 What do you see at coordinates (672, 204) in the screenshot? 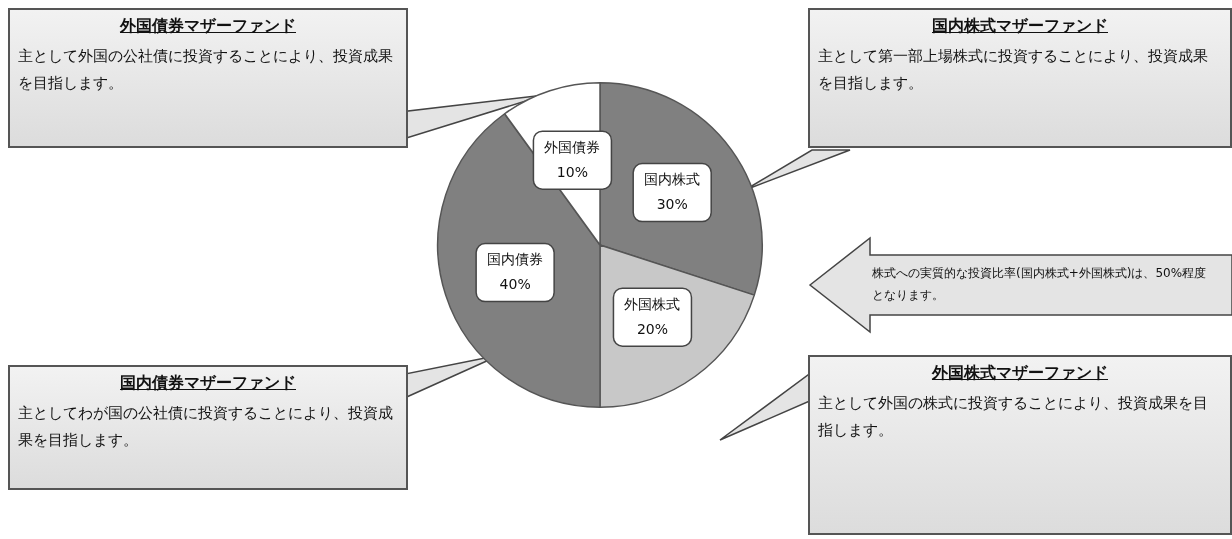
I see `data-label: 30%` at bounding box center [672, 204].